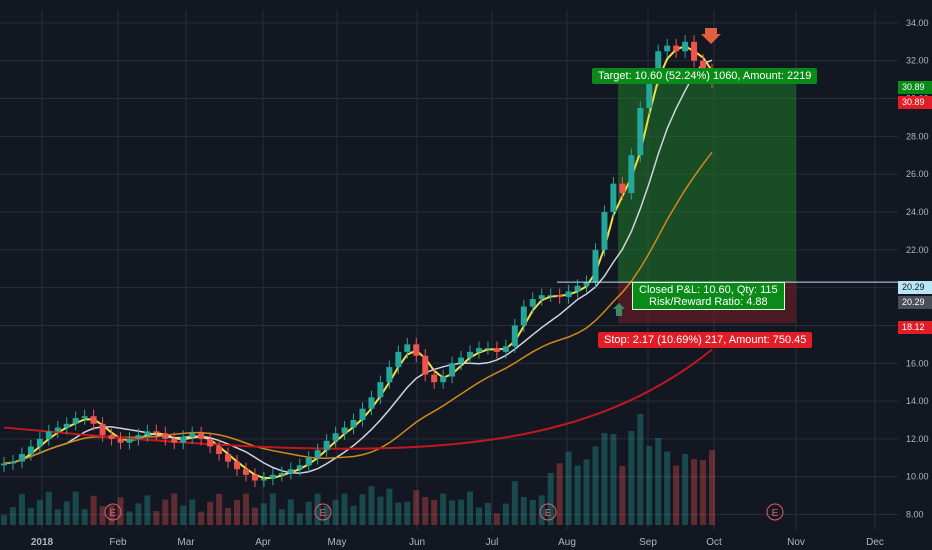  I want to click on x-tick-label: Sep, so click(648, 542).